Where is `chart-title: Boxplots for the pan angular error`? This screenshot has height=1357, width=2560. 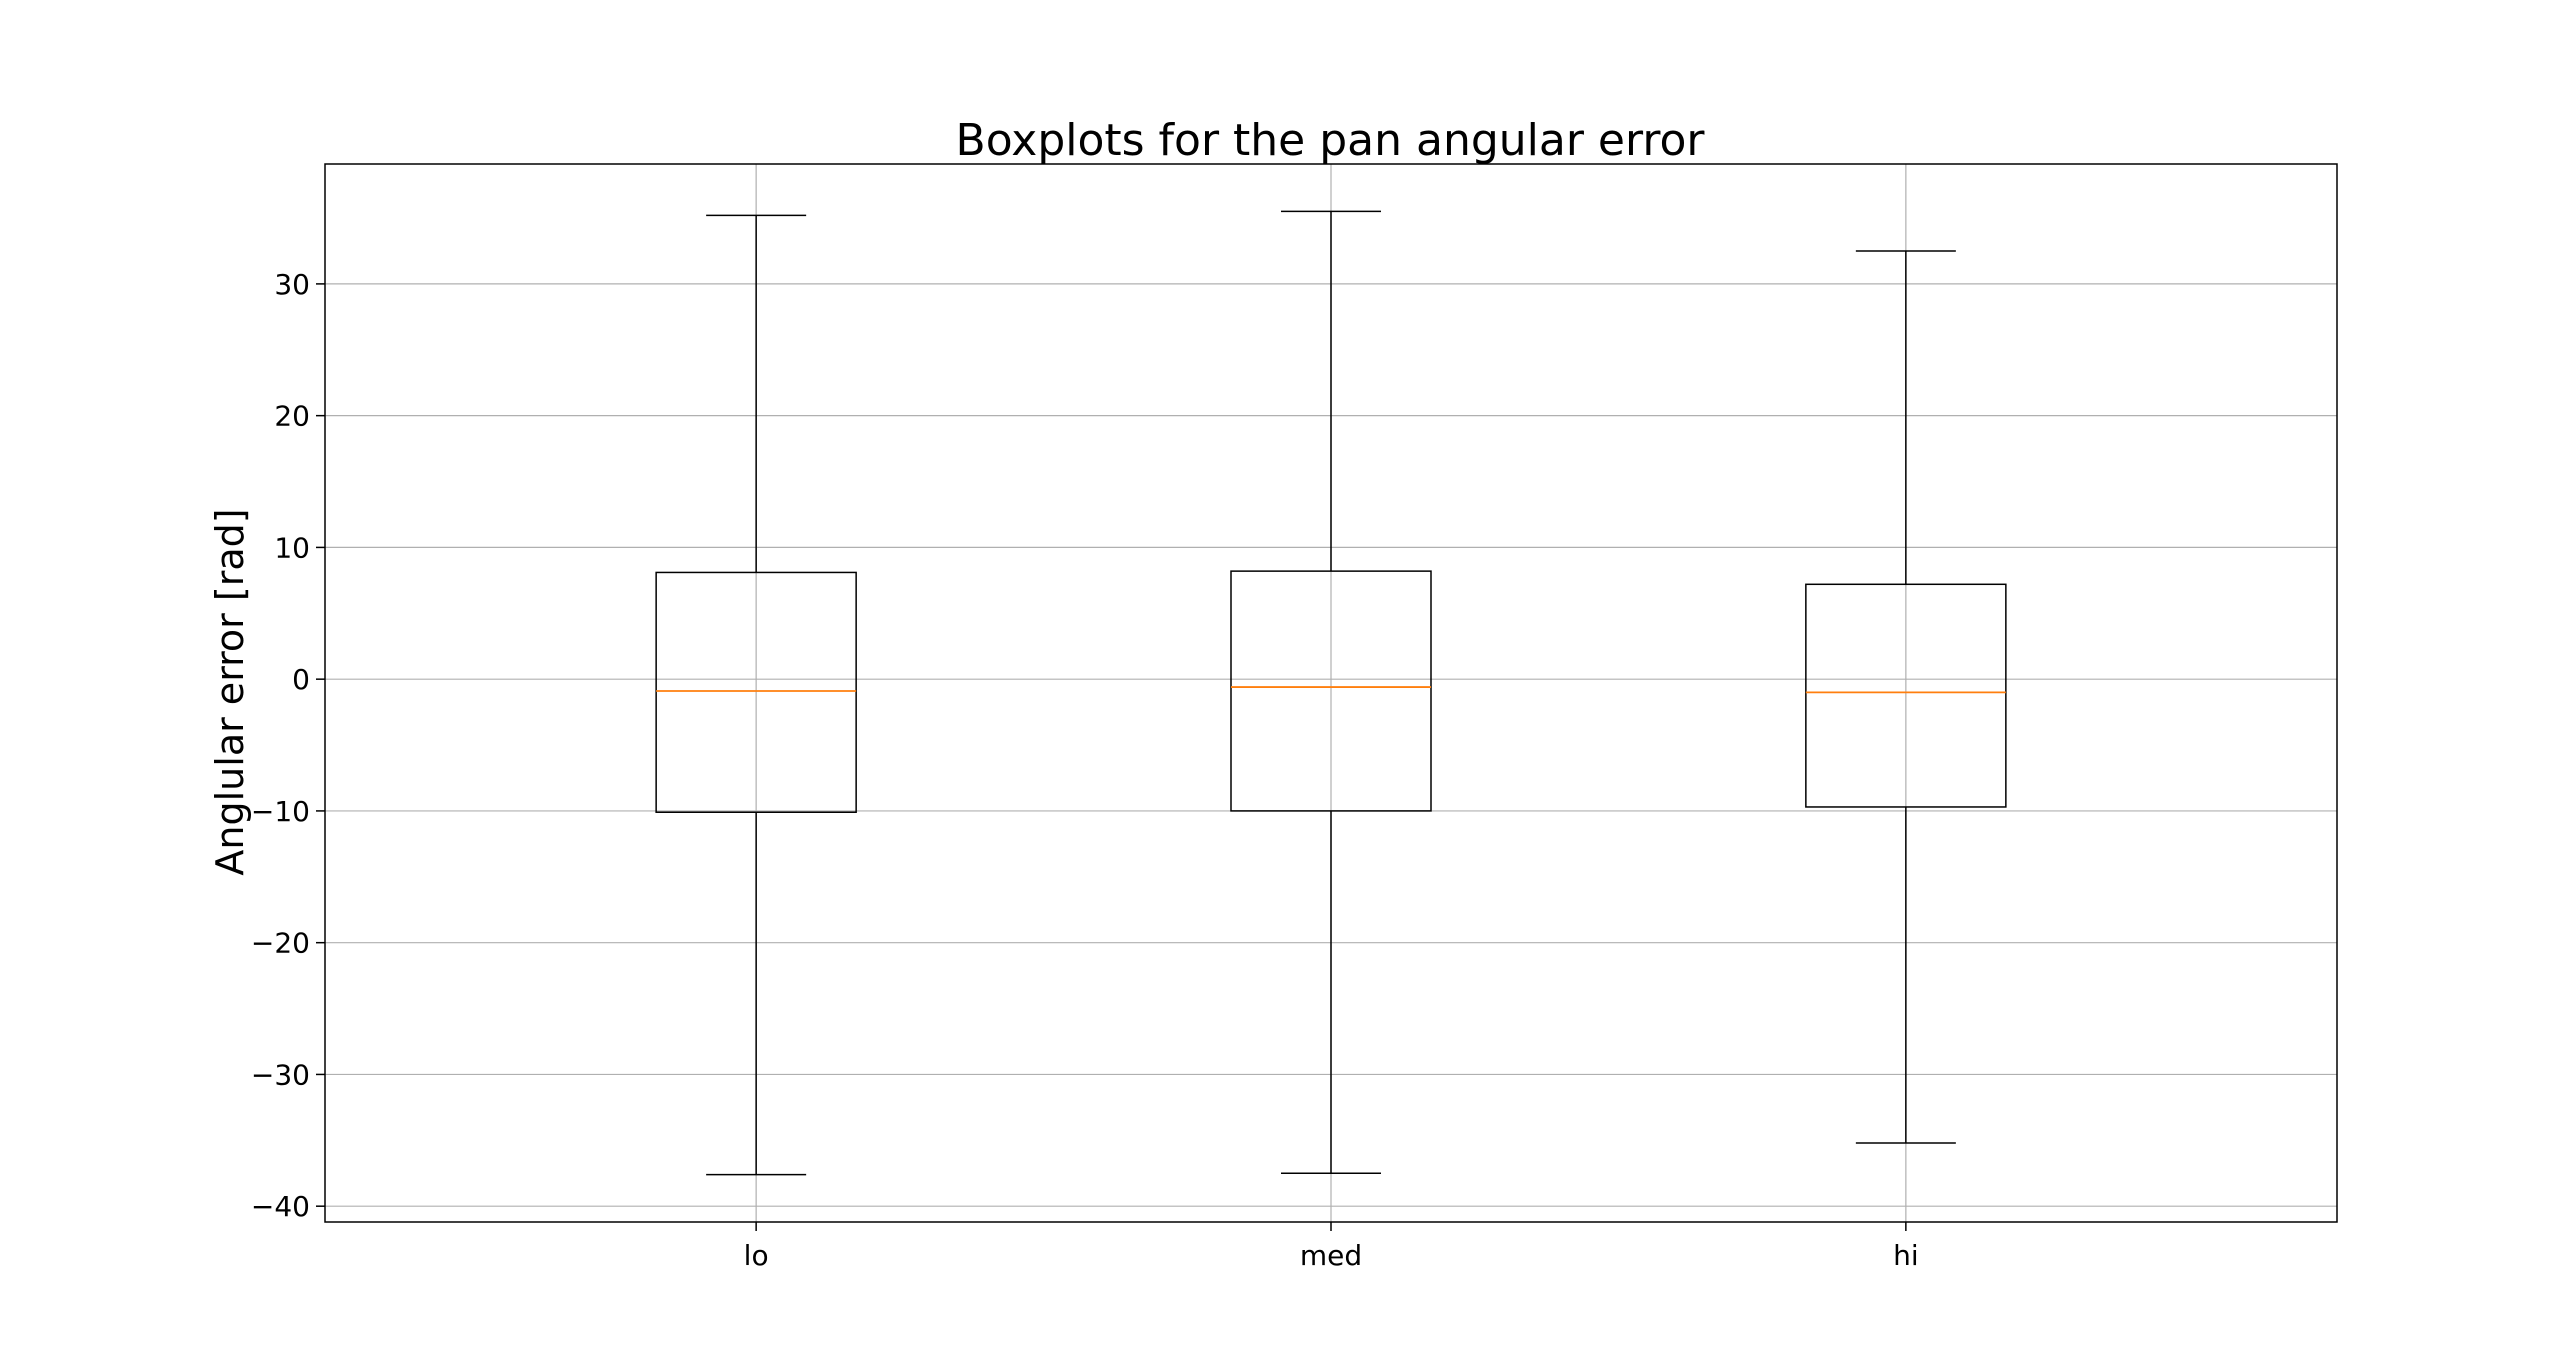
chart-title: Boxplots for the pan angular error is located at coordinates (1331, 140).